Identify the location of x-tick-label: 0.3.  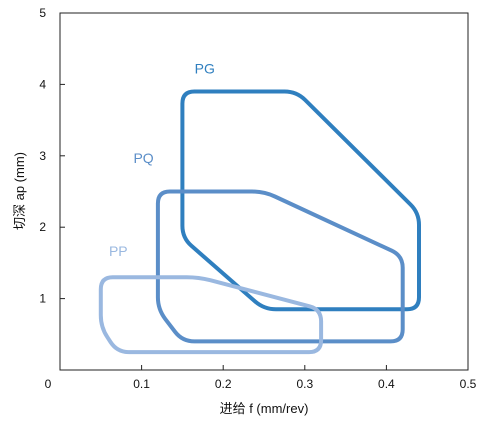
(304, 384).